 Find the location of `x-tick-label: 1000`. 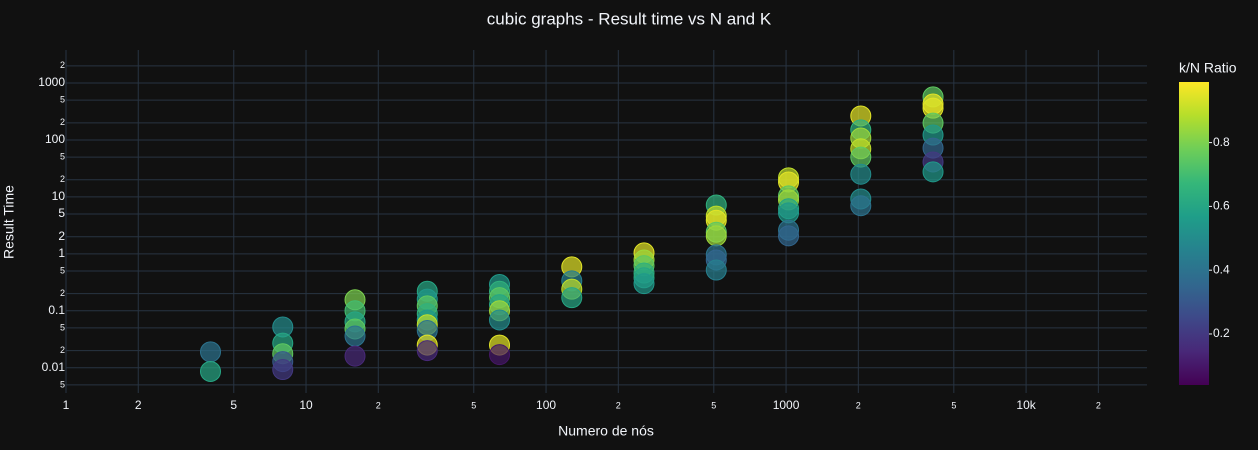

x-tick-label: 1000 is located at coordinates (786, 405).